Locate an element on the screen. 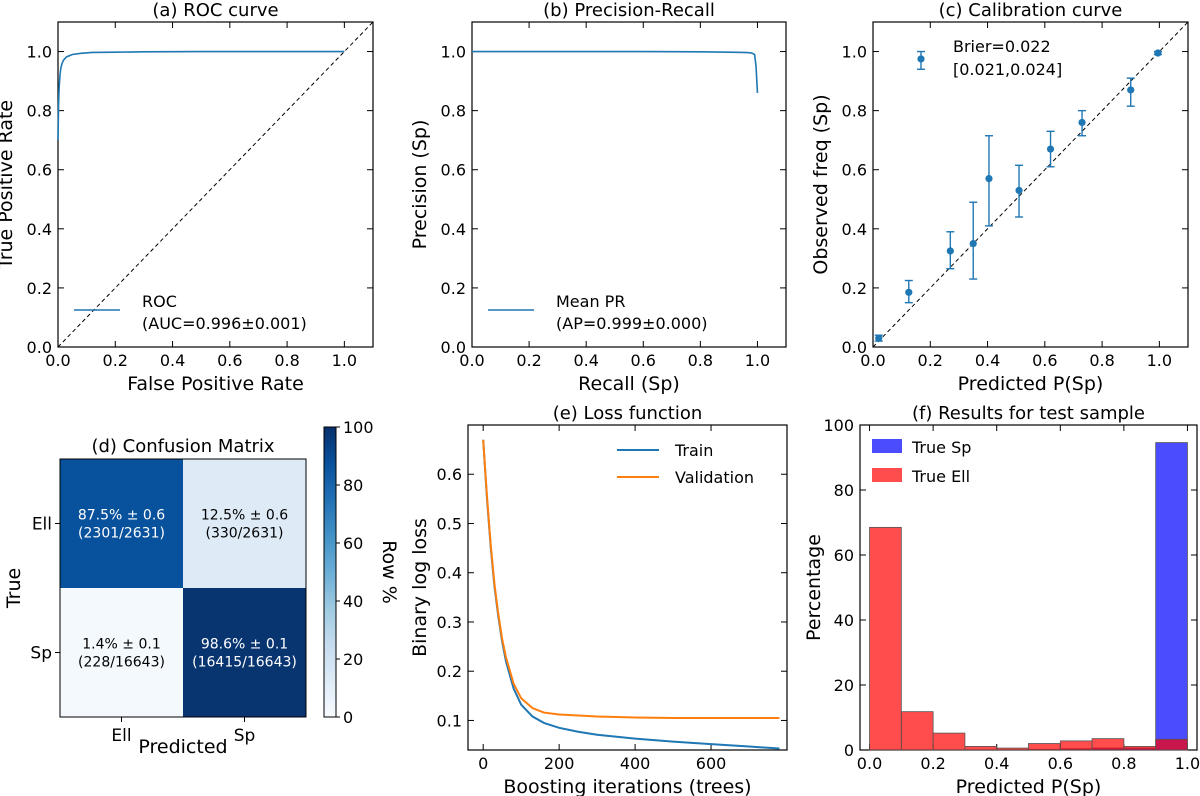 The width and height of the screenshot is (1200, 796). row-label: Ell is located at coordinates (42, 525).